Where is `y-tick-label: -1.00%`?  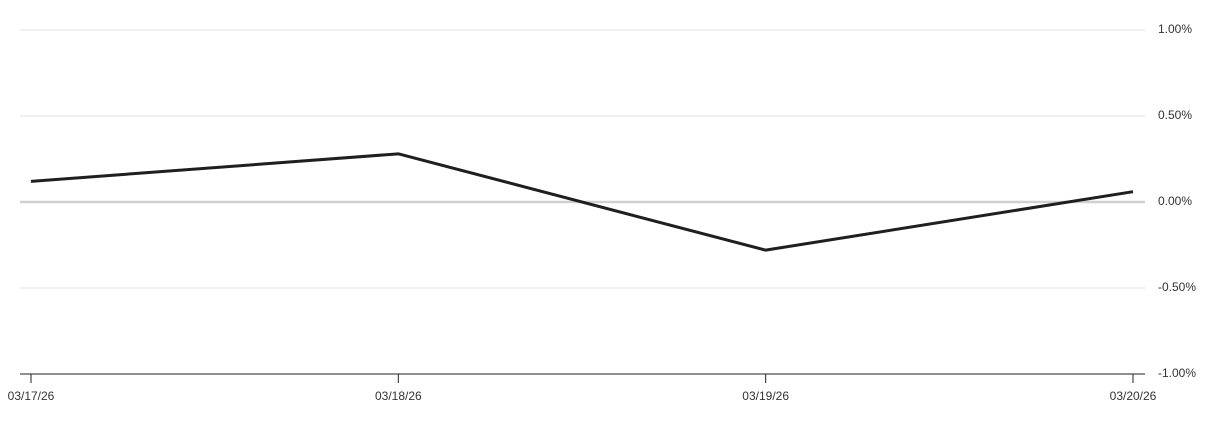
y-tick-label: -1.00% is located at coordinates (1177, 373).